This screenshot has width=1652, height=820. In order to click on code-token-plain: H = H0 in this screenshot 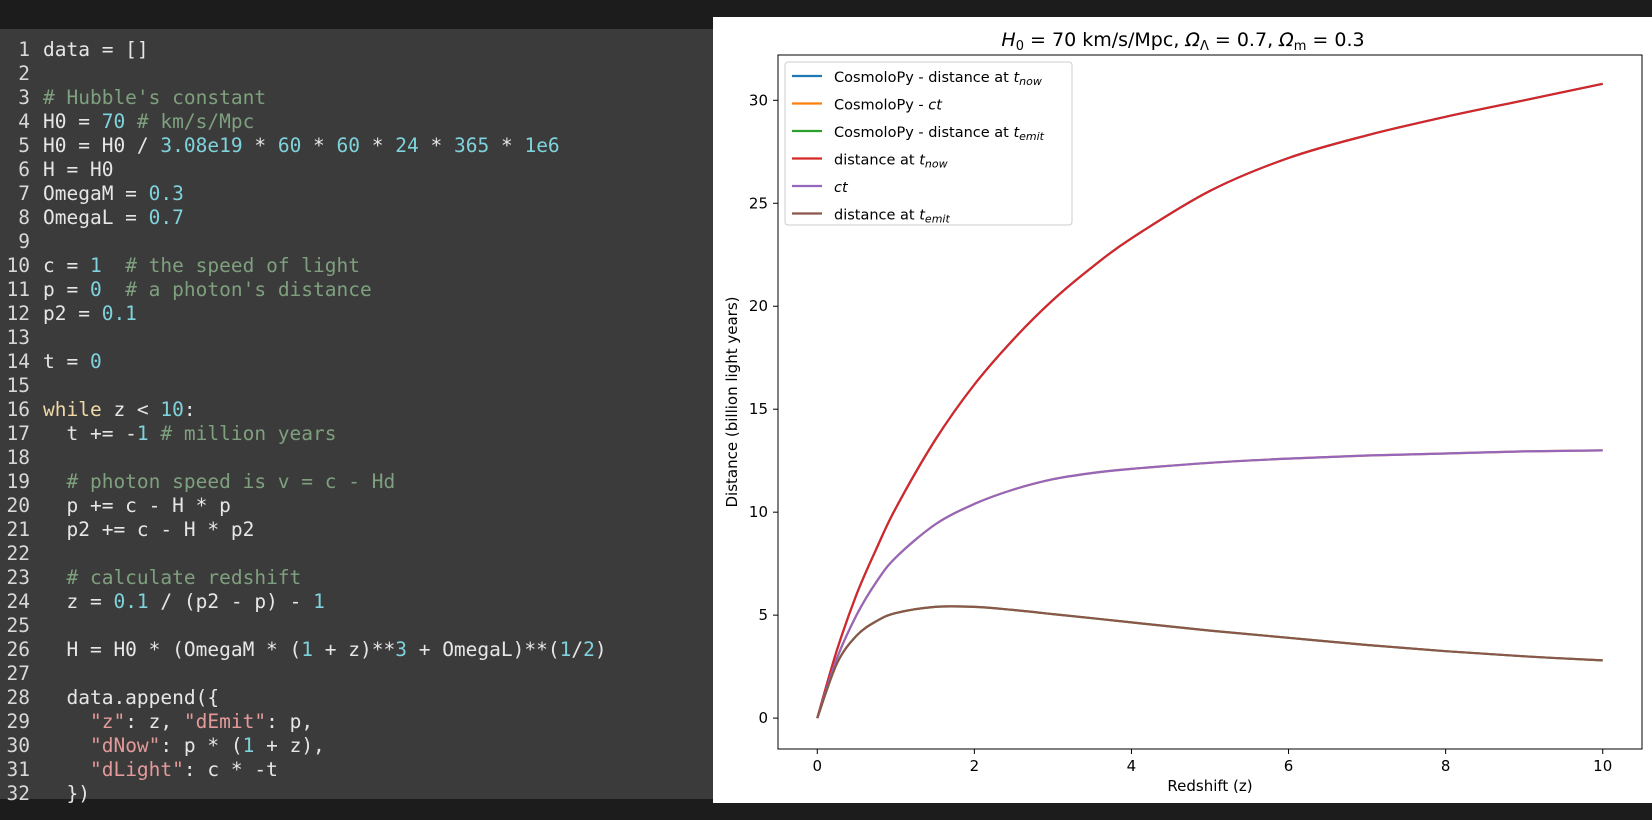, I will do `click(78, 169)`.